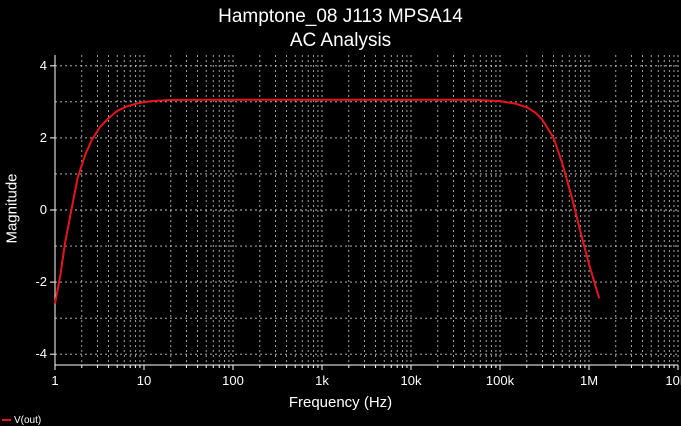 The width and height of the screenshot is (681, 426). I want to click on chart-title: Hamptone_08 J113 MPSA14, so click(340, 16).